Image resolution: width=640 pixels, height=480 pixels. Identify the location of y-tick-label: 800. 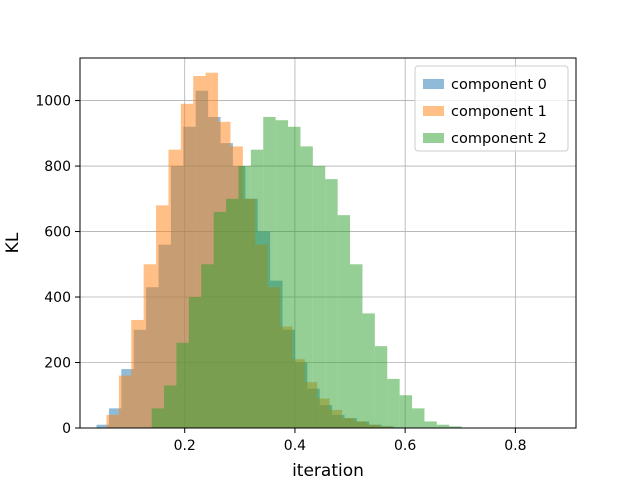
(57, 167).